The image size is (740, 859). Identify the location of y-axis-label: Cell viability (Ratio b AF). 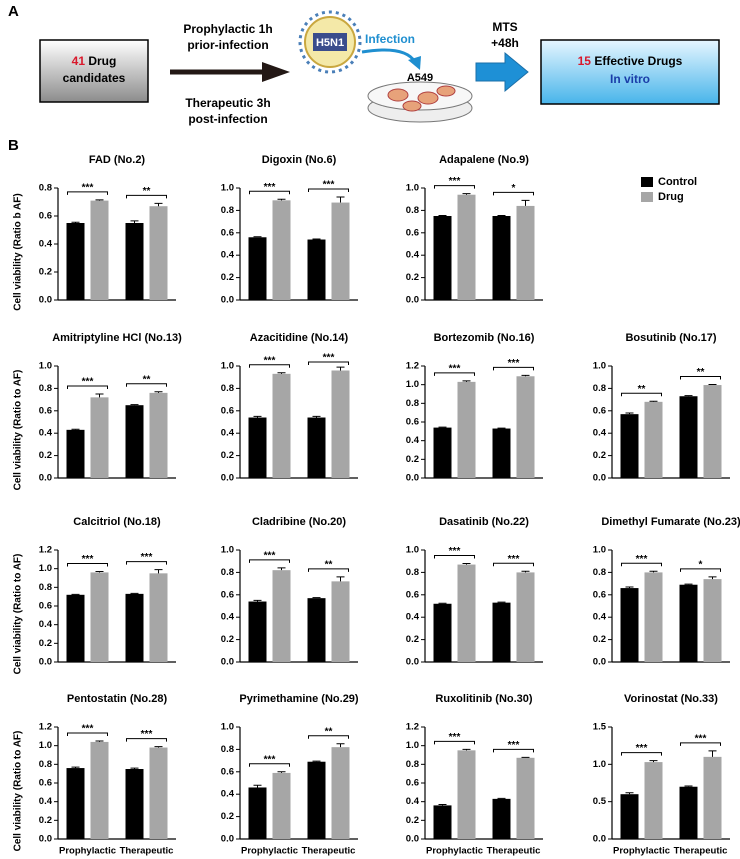
(18, 251).